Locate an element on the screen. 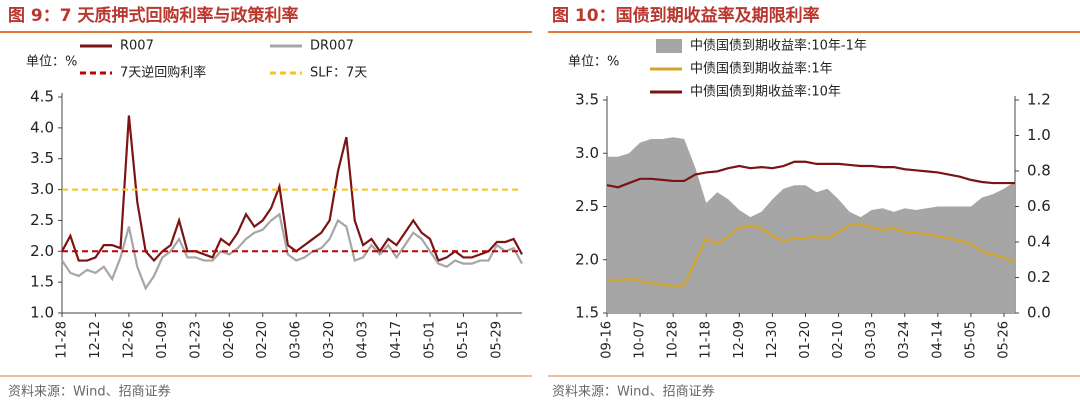  x-tick-label: 02-10 is located at coordinates (838, 340).